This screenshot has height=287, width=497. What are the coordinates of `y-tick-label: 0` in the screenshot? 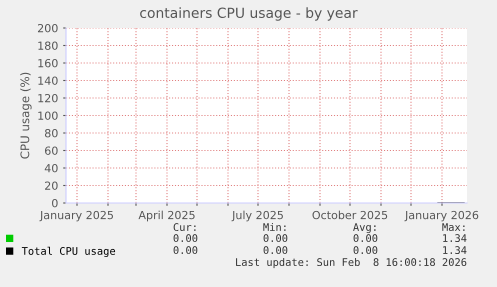 It's located at (55, 203).